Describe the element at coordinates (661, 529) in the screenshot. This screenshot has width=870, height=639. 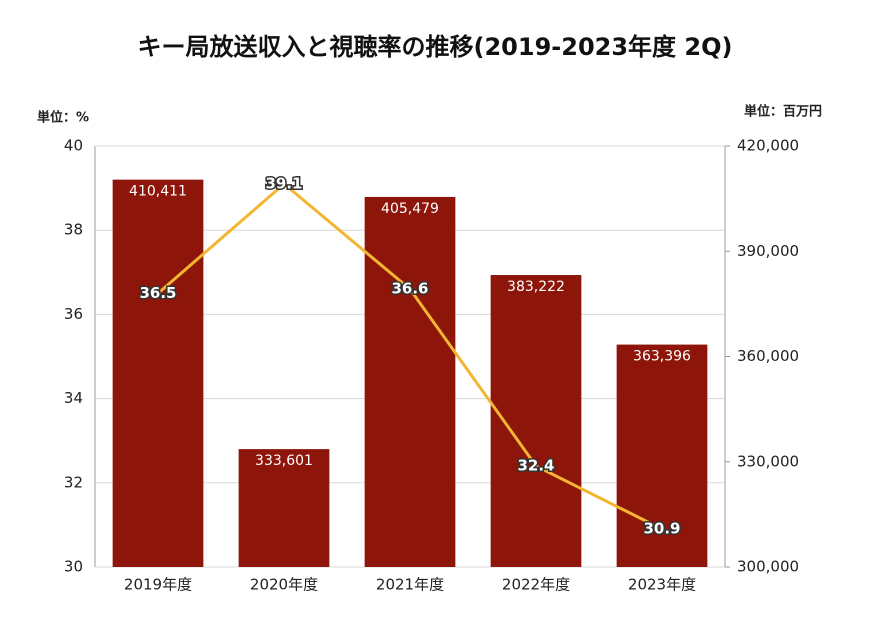
I see `point-label: 30.9` at that location.